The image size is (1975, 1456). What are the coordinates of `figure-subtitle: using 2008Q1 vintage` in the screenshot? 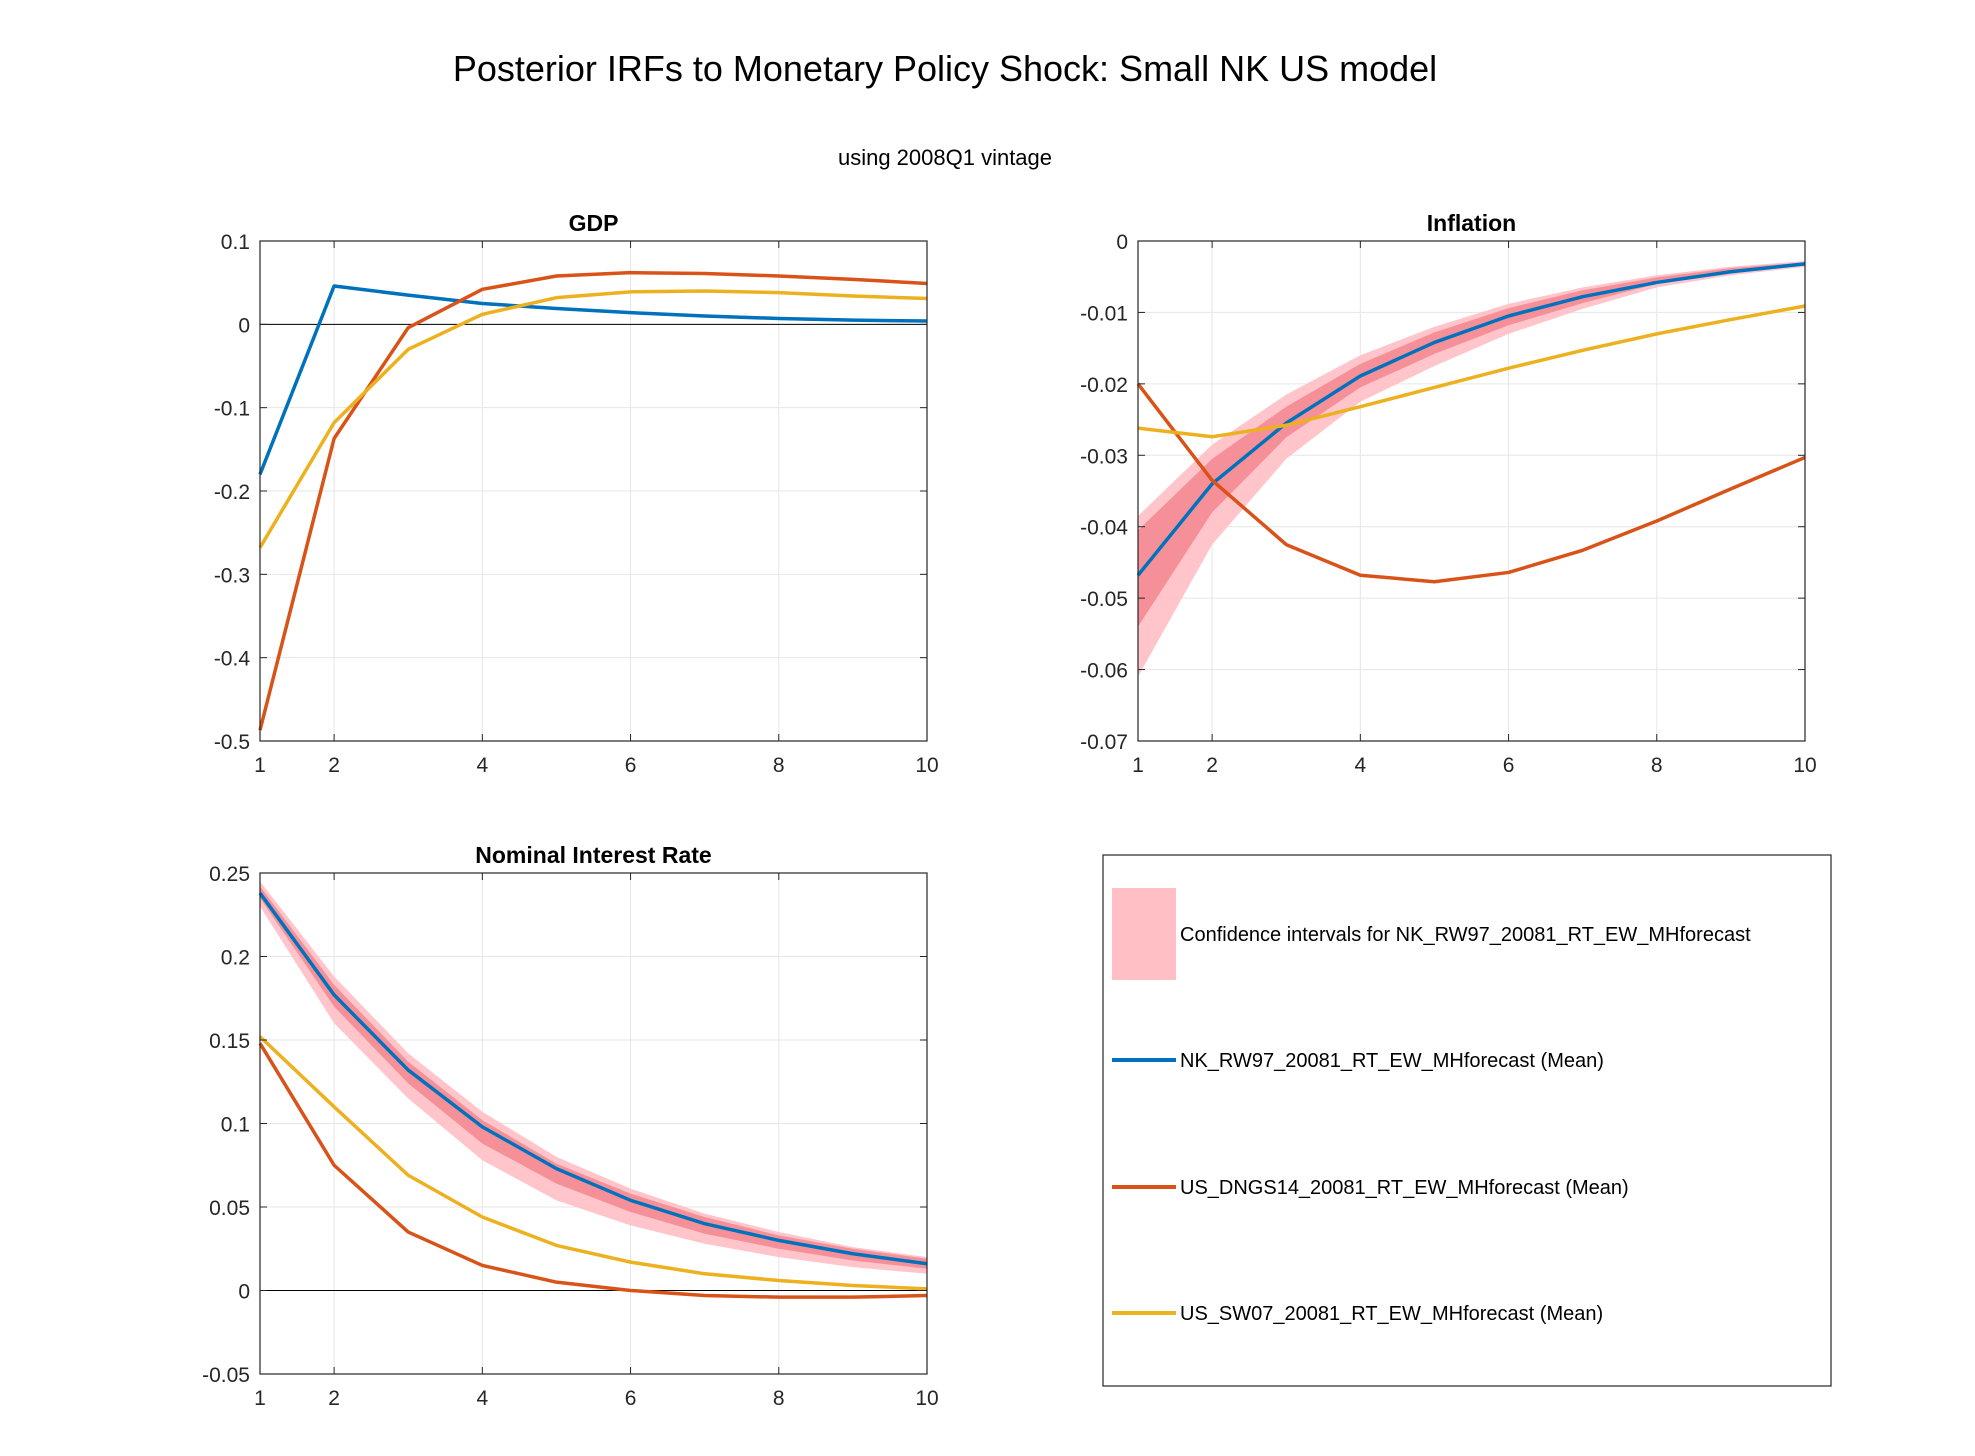 It's located at (945, 157).